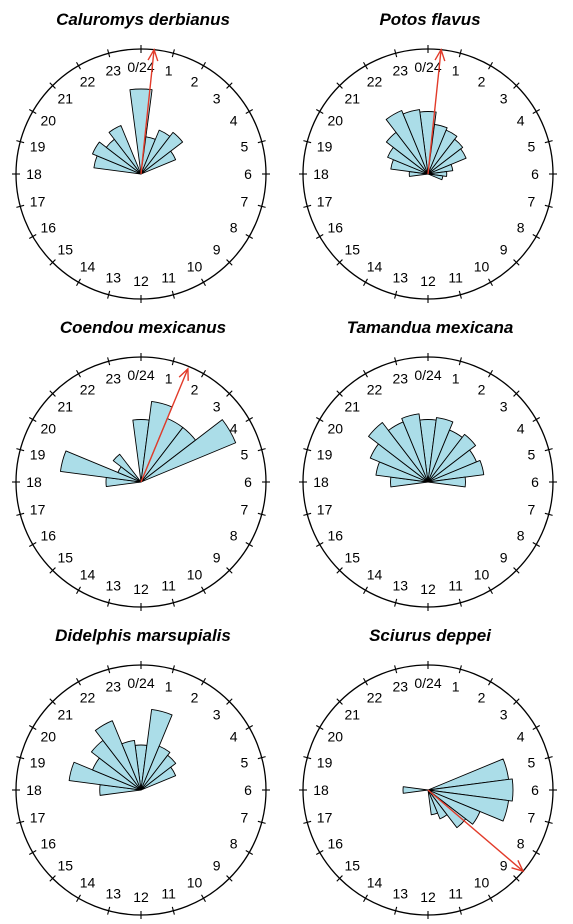  I want to click on hour-label: 16, so click(336, 536).